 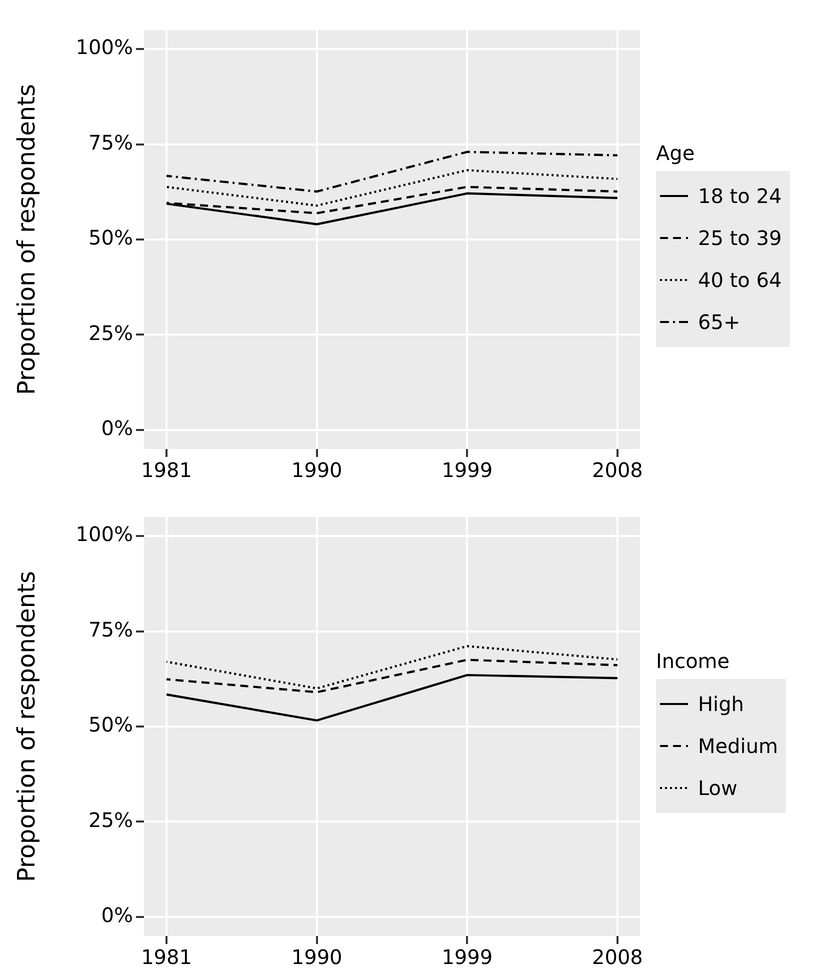 What do you see at coordinates (740, 238) in the screenshot?
I see `legend-label: 25 to 39` at bounding box center [740, 238].